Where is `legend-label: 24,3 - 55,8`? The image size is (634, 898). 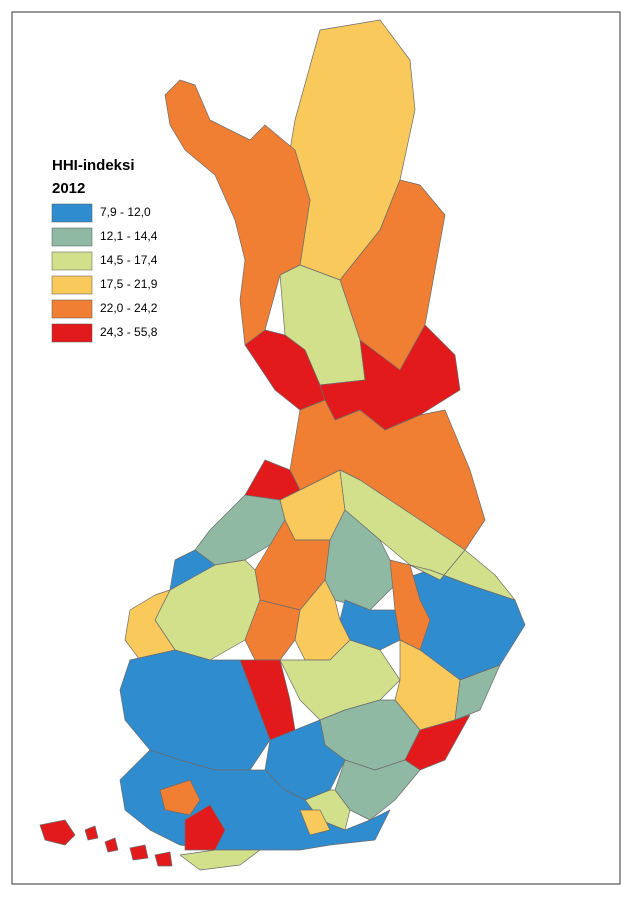
legend-label: 24,3 - 55,8 is located at coordinates (129, 332).